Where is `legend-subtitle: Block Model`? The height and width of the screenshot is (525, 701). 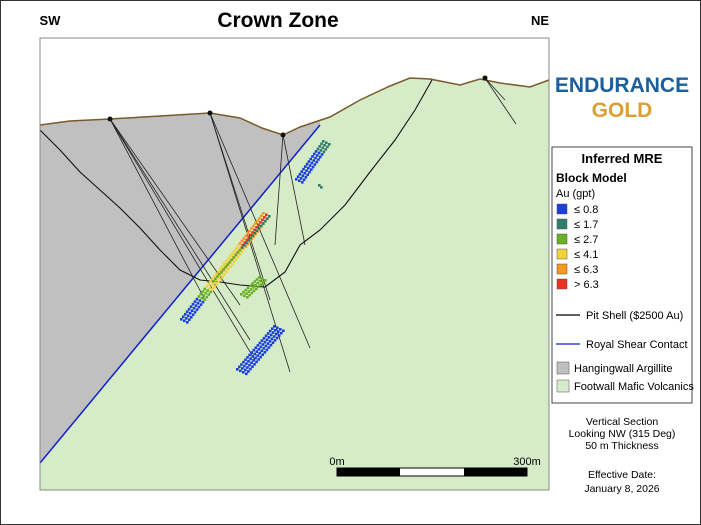 legend-subtitle: Block Model is located at coordinates (591, 178).